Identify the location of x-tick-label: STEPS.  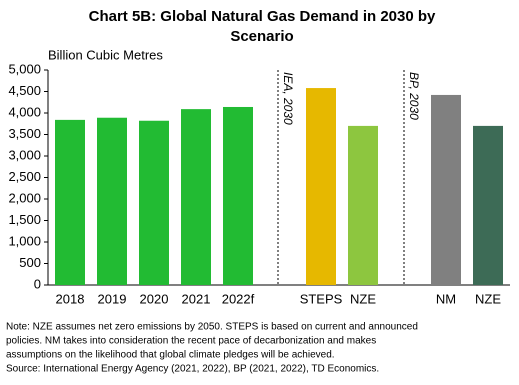
(321, 298).